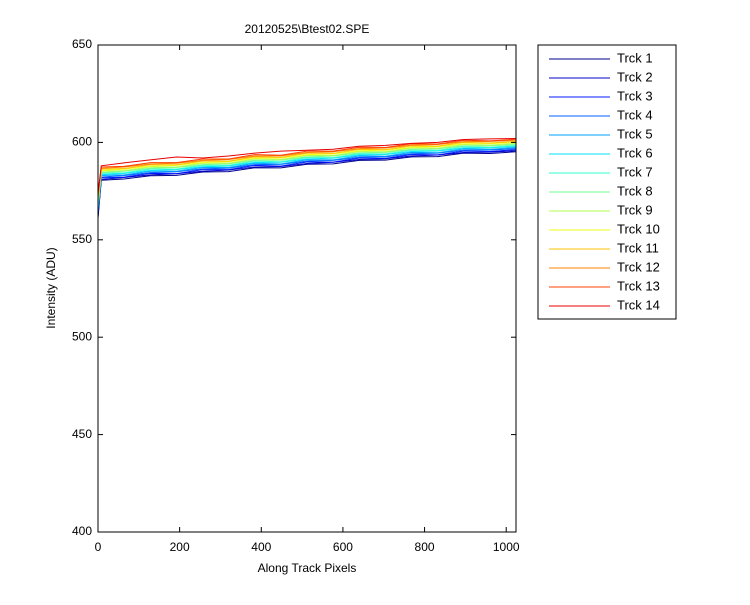  Describe the element at coordinates (506, 547) in the screenshot. I see `x-tick-label: 1000` at that location.